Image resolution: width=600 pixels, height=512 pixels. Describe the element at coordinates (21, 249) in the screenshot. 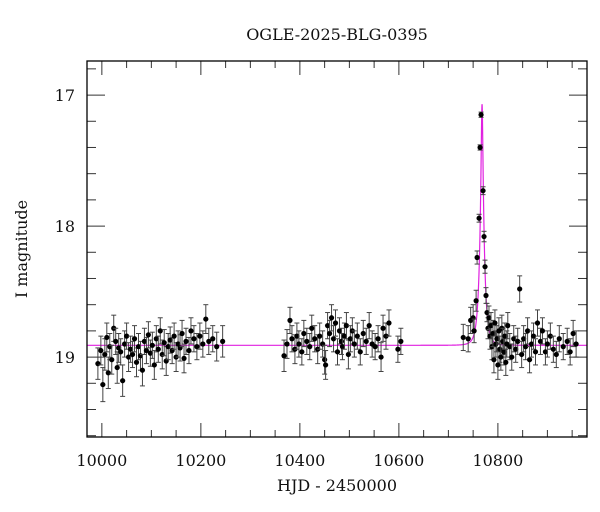

I see `y-axis-label: I magnitude` at that location.